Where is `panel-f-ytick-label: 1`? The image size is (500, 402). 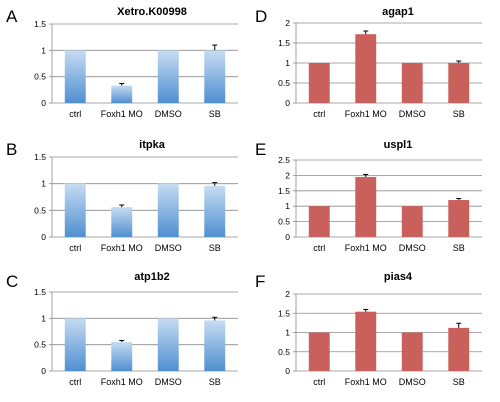 panel-f-ytick-label: 1 is located at coordinates (287, 333).